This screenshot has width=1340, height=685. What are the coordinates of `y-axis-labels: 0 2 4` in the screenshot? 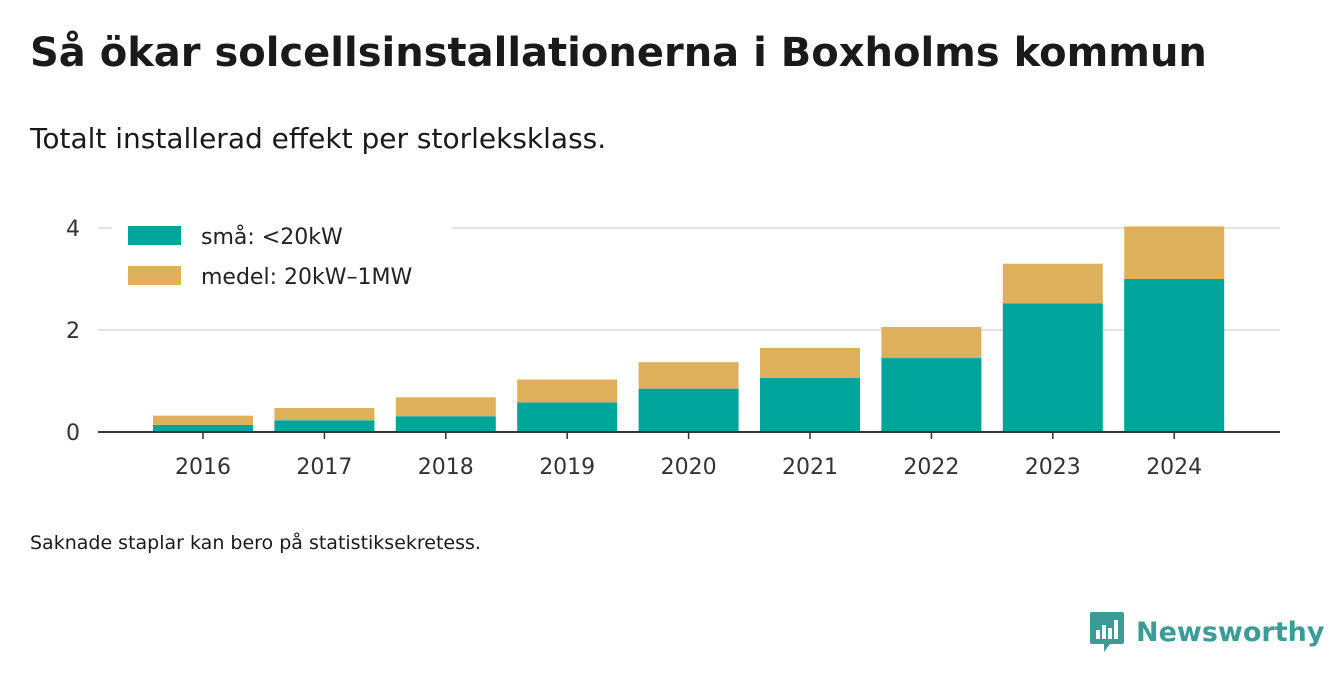 It's located at (73, 331).